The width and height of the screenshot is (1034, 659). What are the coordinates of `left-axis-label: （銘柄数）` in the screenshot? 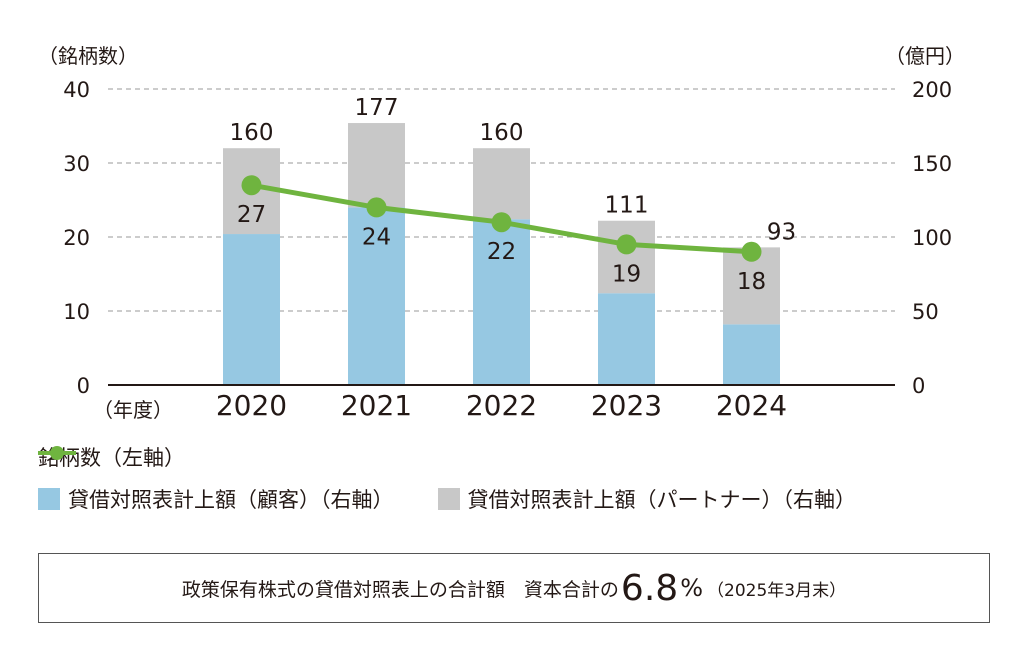 It's located at (88, 56).